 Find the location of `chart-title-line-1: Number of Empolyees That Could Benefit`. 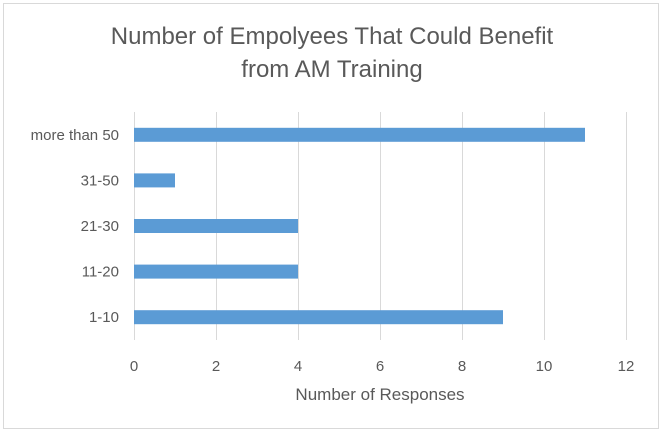

chart-title-line-1: Number of Empolyees That Could Benefit is located at coordinates (332, 36).